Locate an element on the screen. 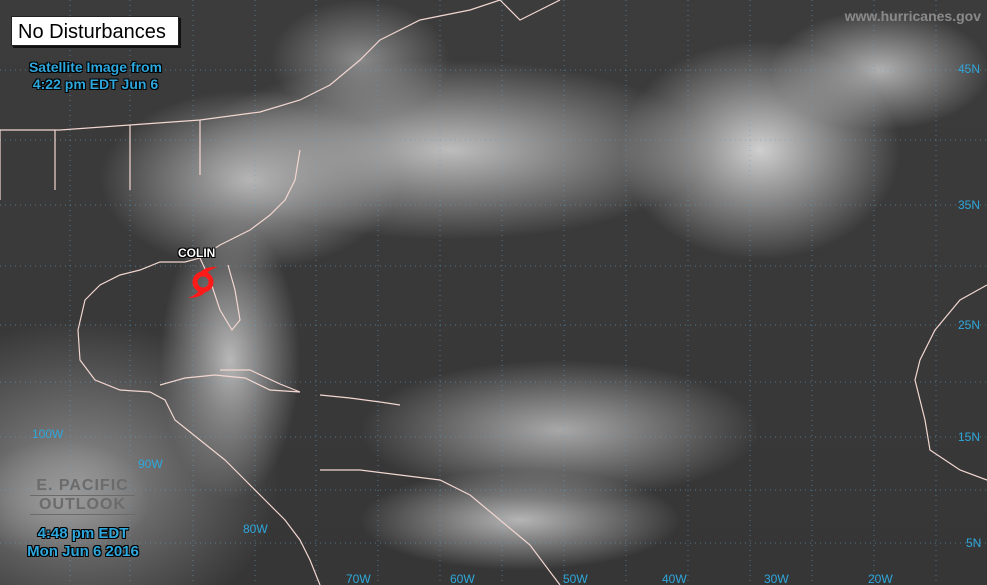  tropical-storm-icon is located at coordinates (203, 282).